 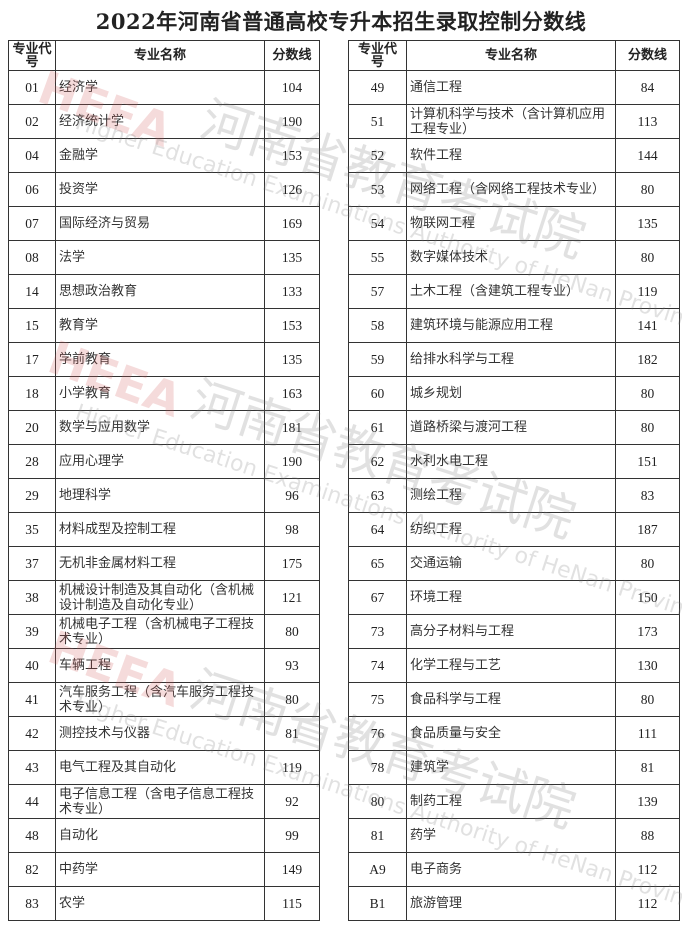 What do you see at coordinates (292, 495) in the screenshot?
I see `score-line: 96` at bounding box center [292, 495].